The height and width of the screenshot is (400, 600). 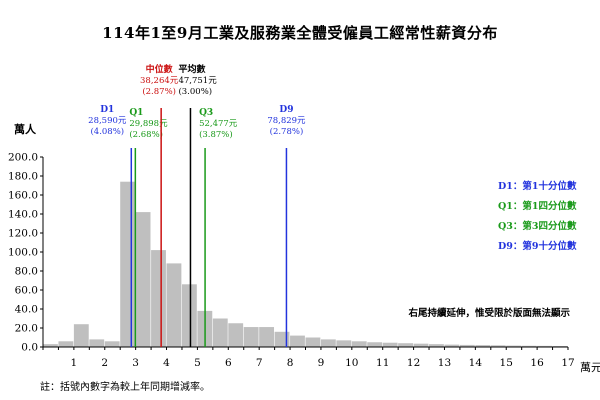 I want to click on marker-label-q3: Q3, so click(x=206, y=113).